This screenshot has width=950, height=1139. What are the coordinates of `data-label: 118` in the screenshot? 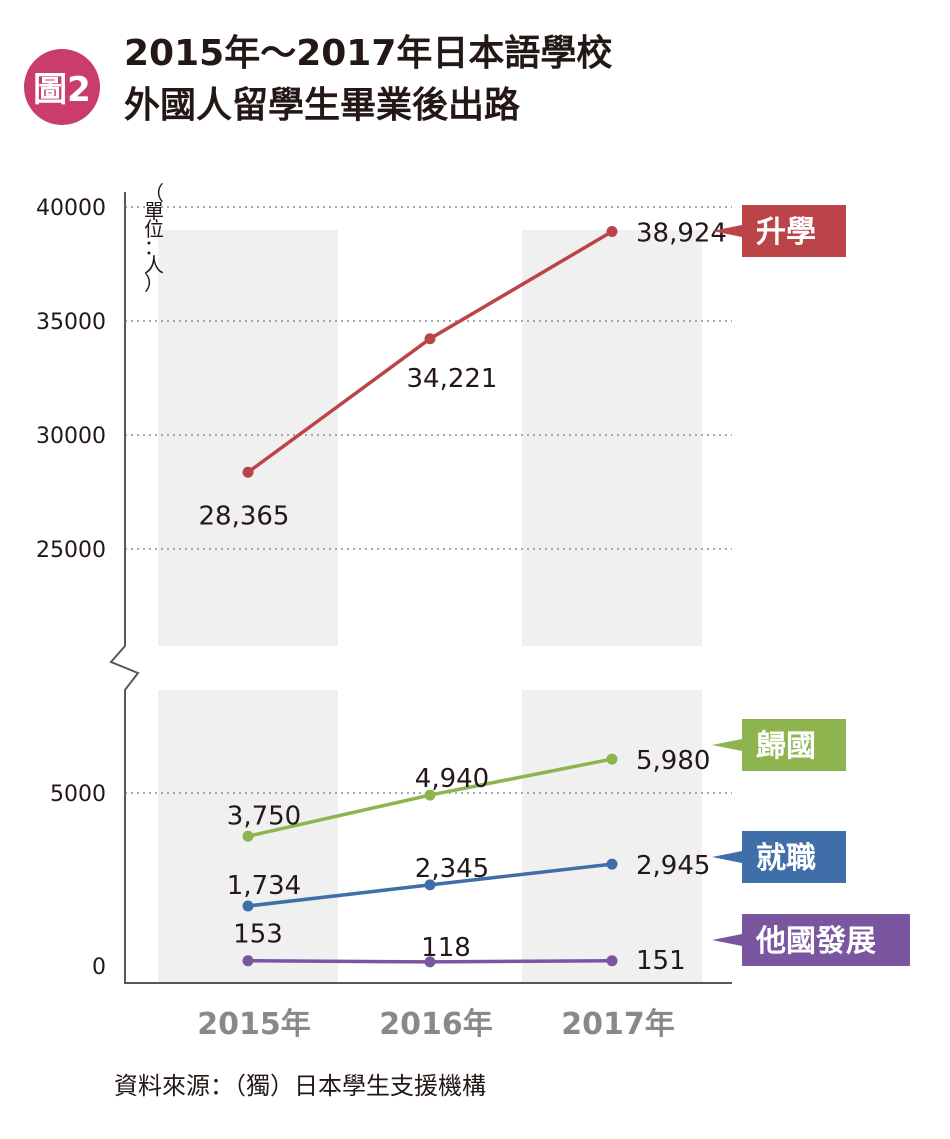 It's located at (446, 948).